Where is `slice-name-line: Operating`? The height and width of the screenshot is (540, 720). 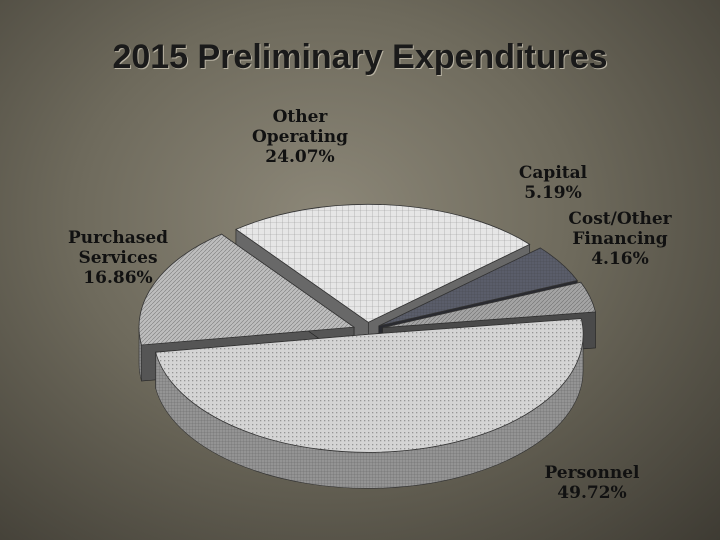 slice-name-line: Operating is located at coordinates (300, 137).